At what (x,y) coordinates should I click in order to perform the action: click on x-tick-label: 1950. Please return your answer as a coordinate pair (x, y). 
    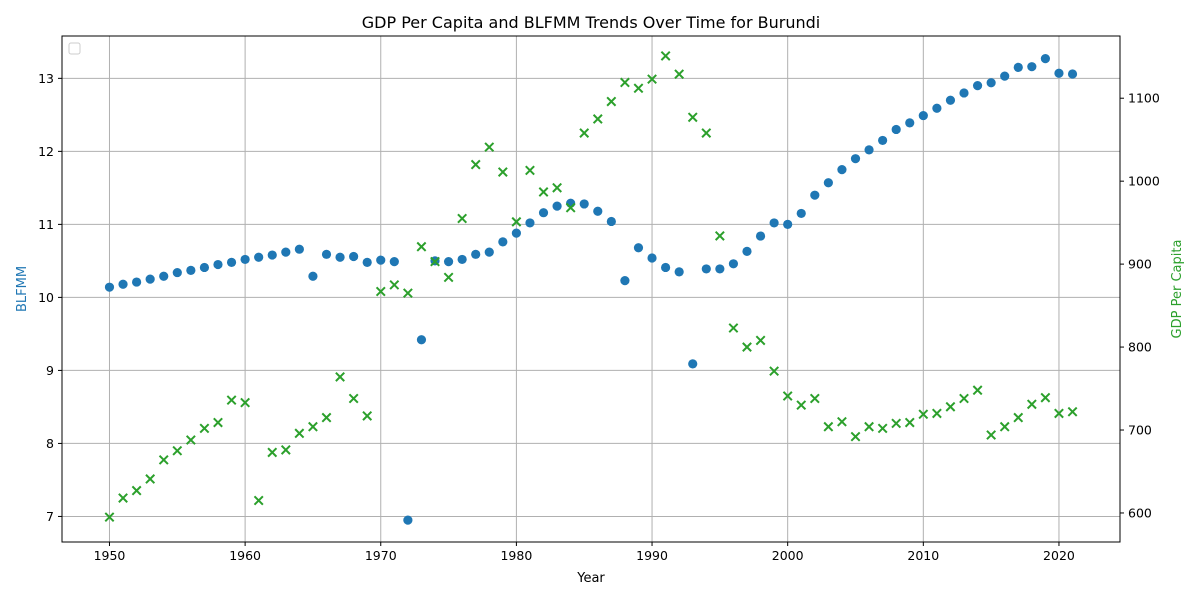
    Looking at the image, I should click on (110, 555).